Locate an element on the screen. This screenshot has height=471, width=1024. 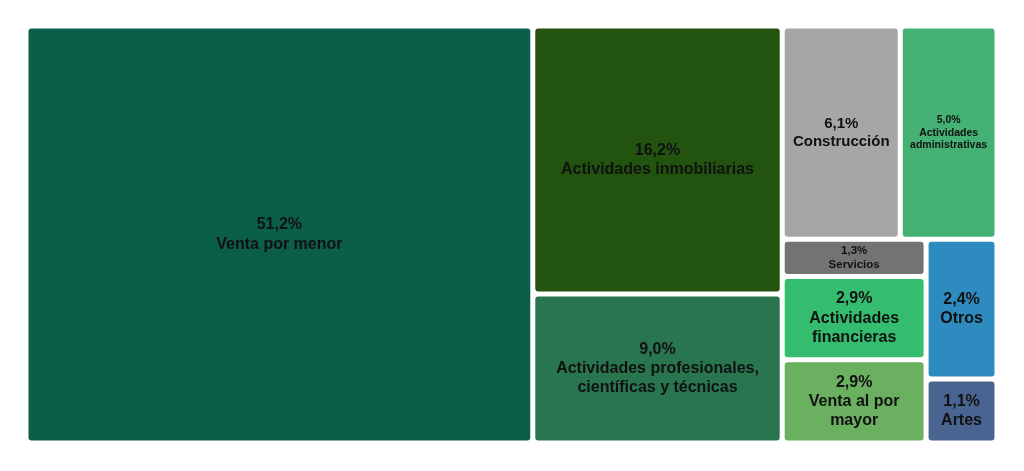
data-label: 1,3% is located at coordinates (854, 250).